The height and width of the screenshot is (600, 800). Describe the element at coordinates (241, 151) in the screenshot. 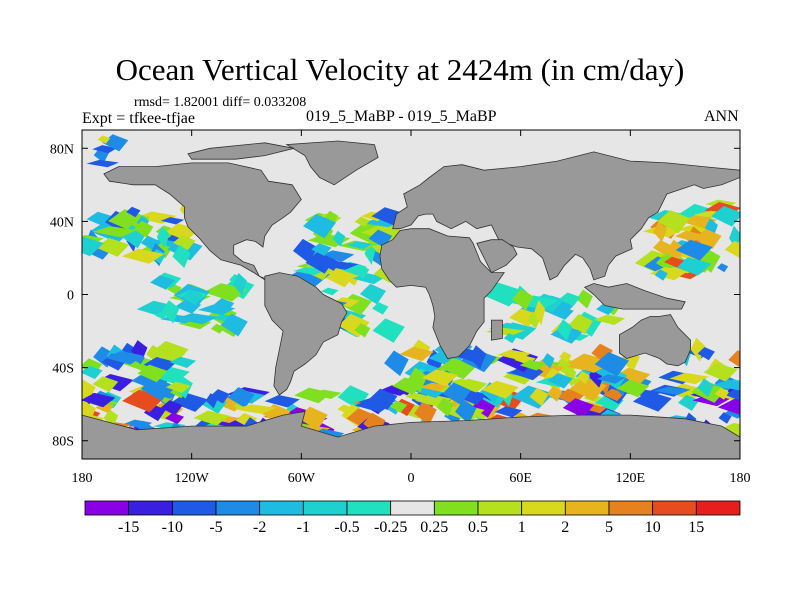

I see `land-canadian-arctic` at that location.